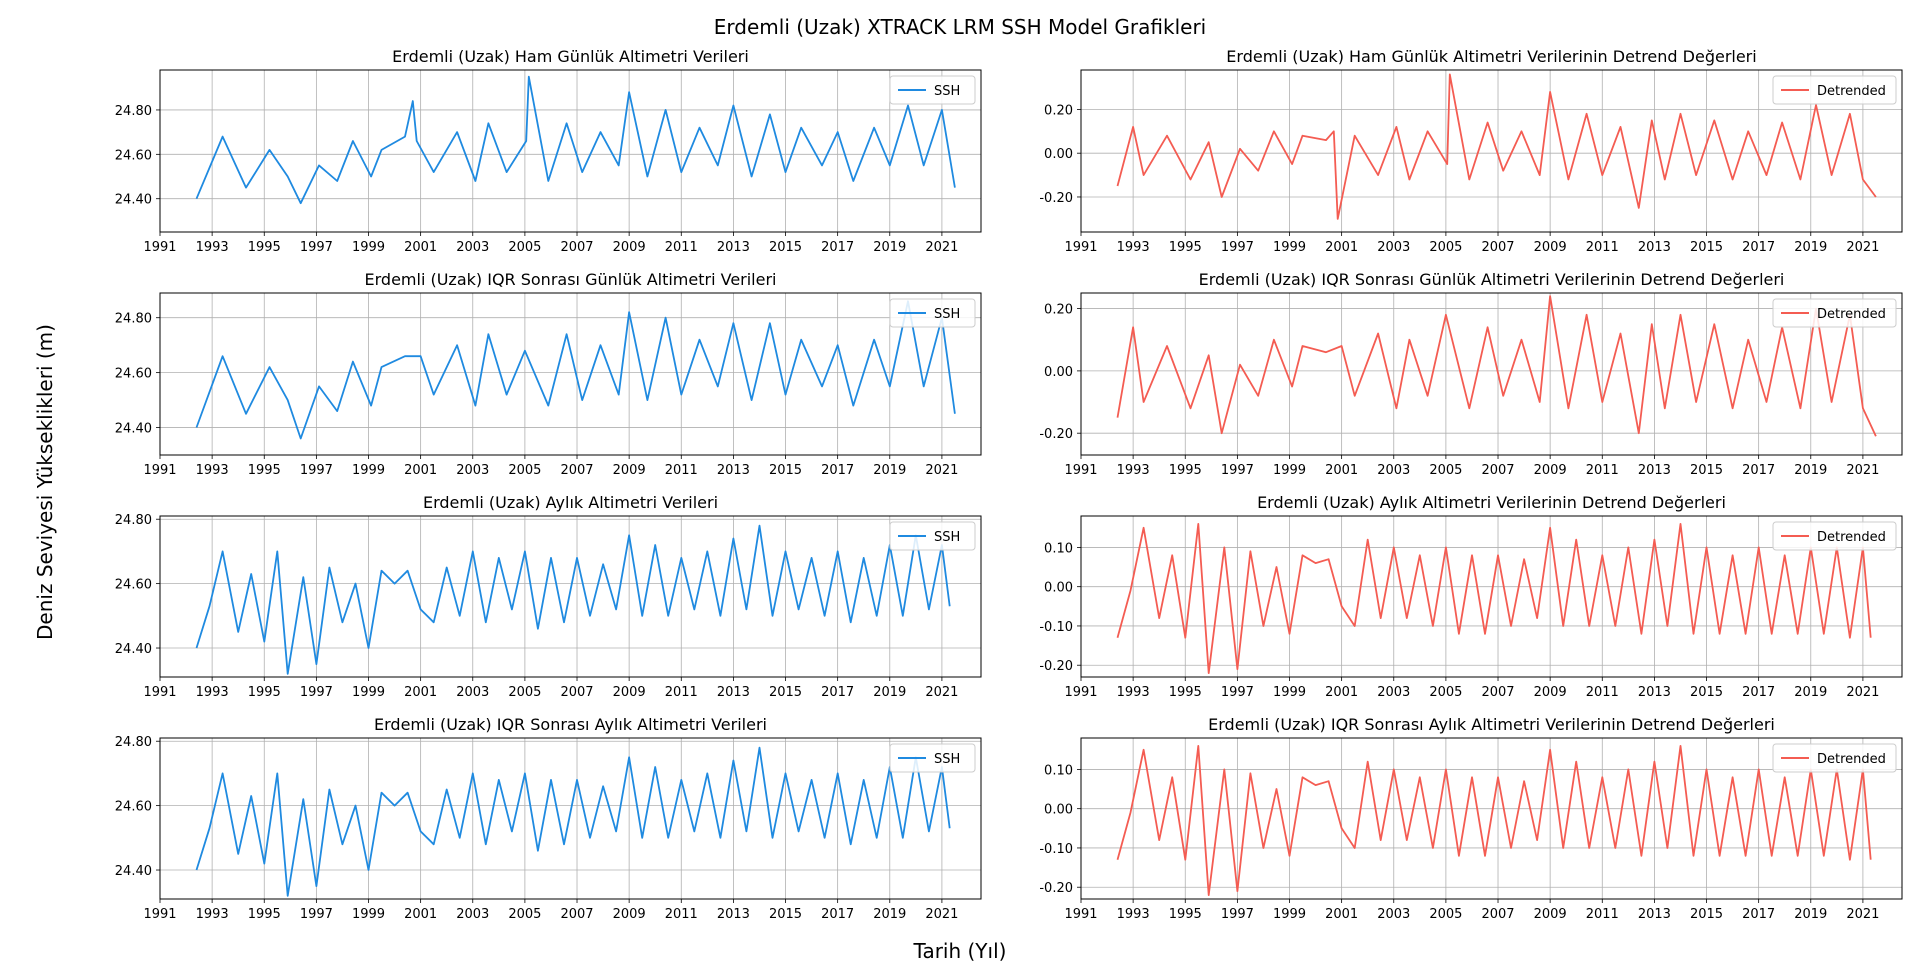 This screenshot has width=1920, height=969. What do you see at coordinates (45, 482) in the screenshot?
I see `figure-ylabel: Deniz Seviyesi Yükseklikleri (m)` at bounding box center [45, 482].